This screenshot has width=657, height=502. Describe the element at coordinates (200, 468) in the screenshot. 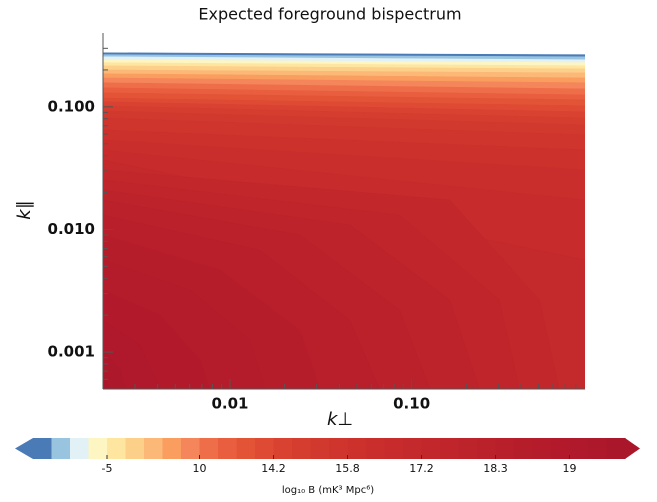

I see `colorbar-tick-label: 10` at that location.